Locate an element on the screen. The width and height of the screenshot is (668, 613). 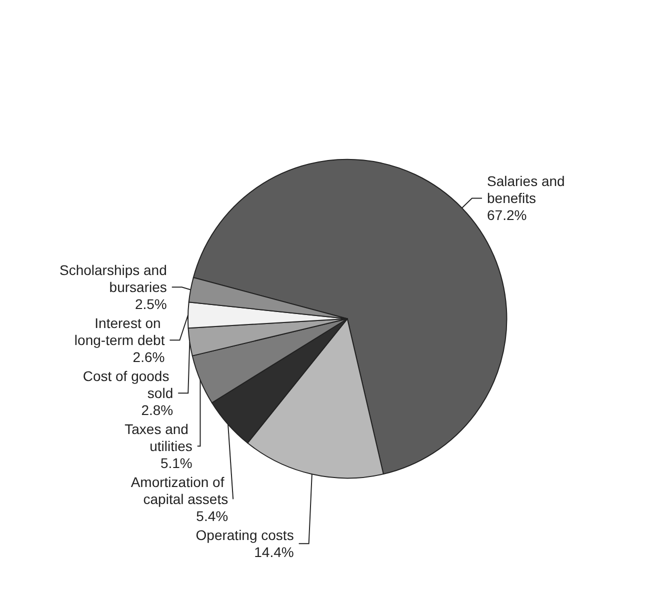
data-label: 2.6% is located at coordinates (148, 357).